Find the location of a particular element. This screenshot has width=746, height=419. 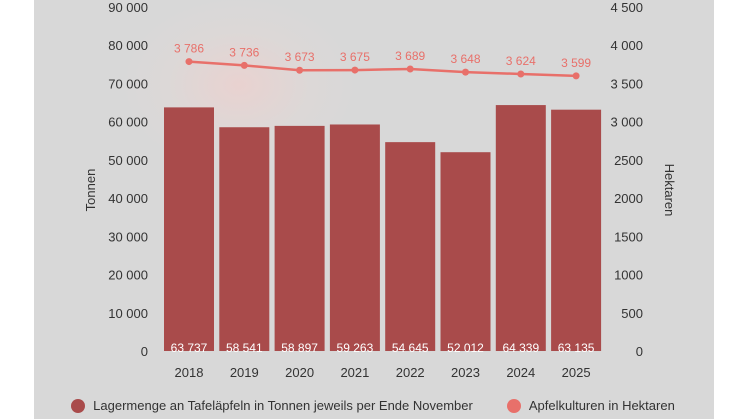

x-tick-label: 2023 is located at coordinates (465, 372).